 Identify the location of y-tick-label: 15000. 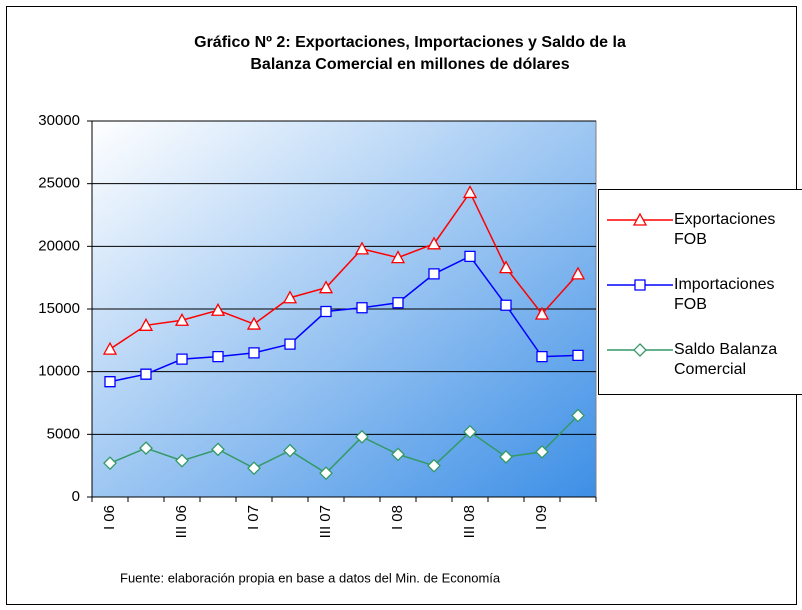
(59, 308).